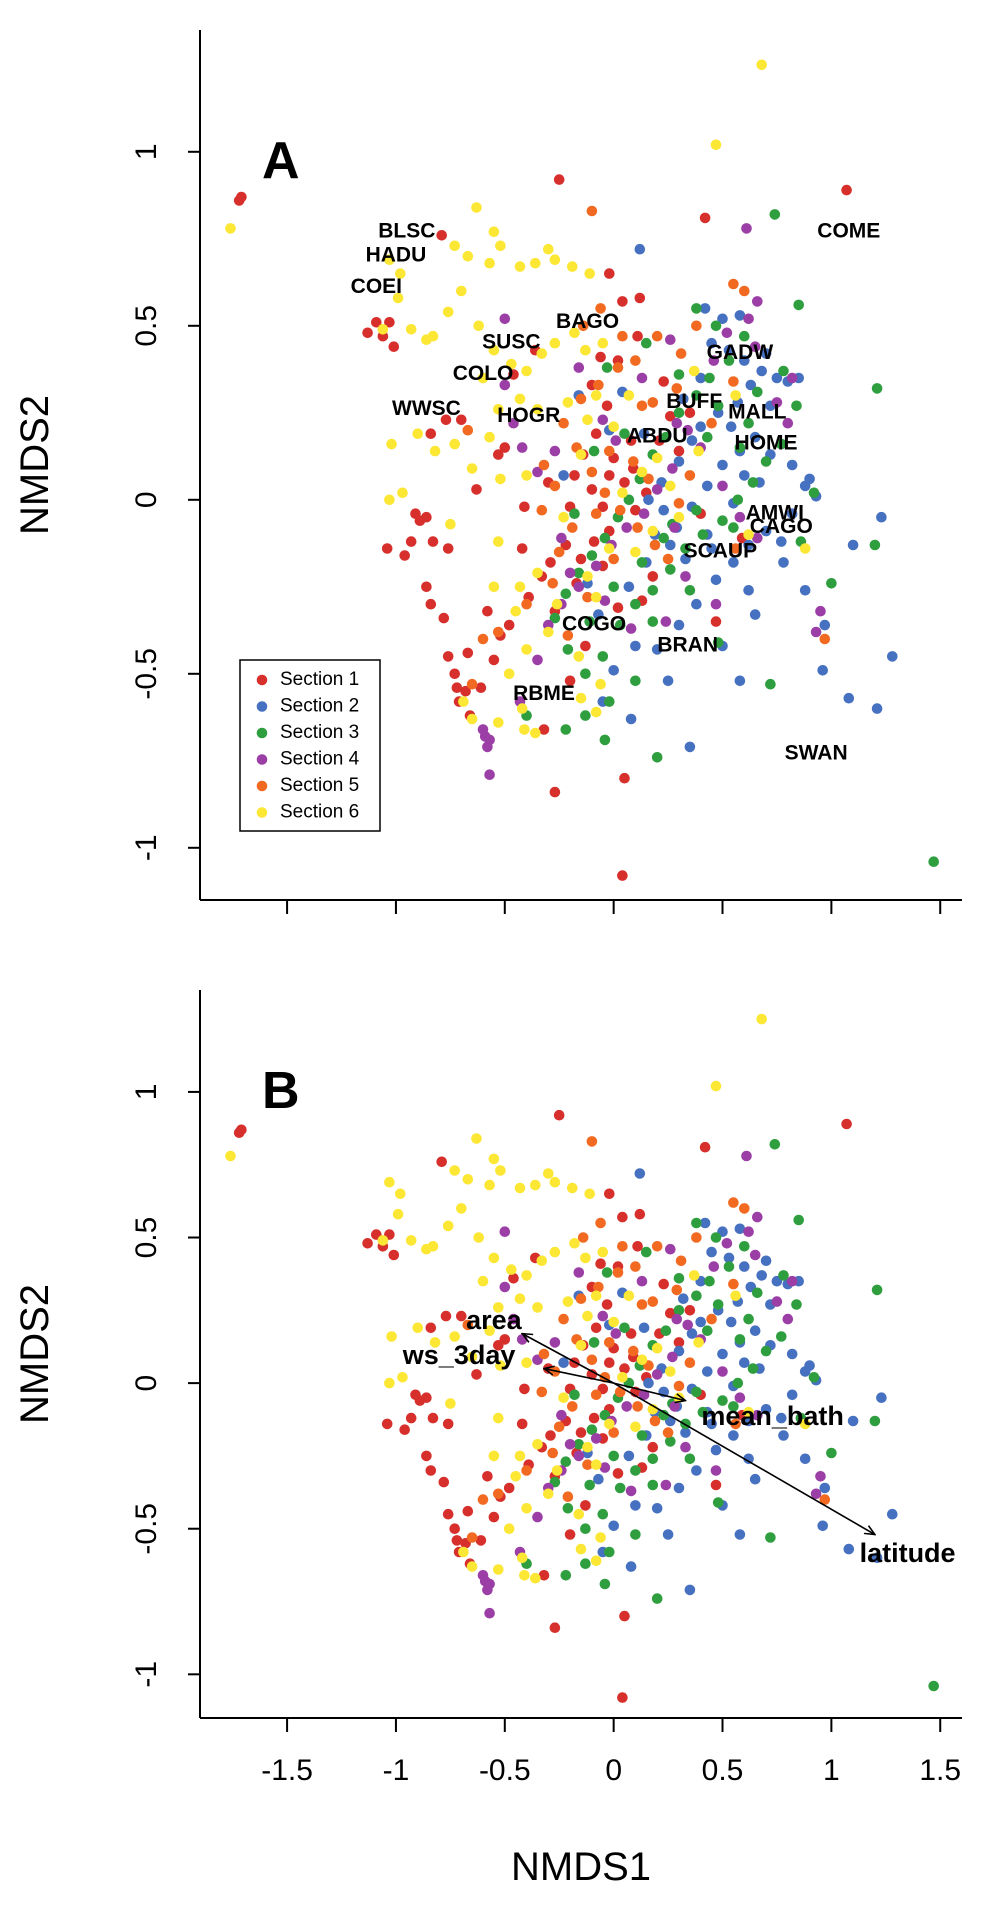 The height and width of the screenshot is (1919, 1000). Describe the element at coordinates (376, 286) in the screenshot. I see `species-label: COEI` at that location.